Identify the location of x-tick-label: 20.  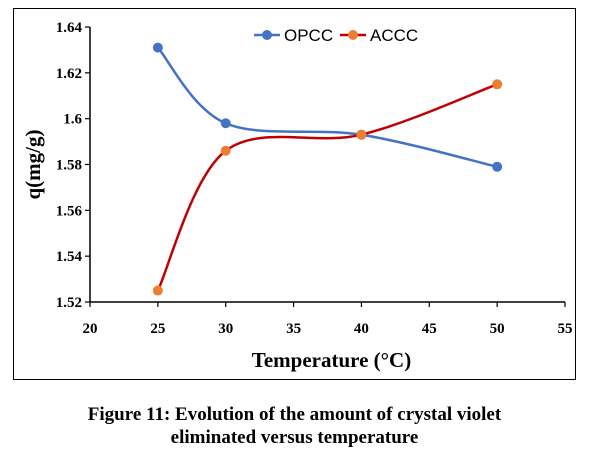
(90, 329).